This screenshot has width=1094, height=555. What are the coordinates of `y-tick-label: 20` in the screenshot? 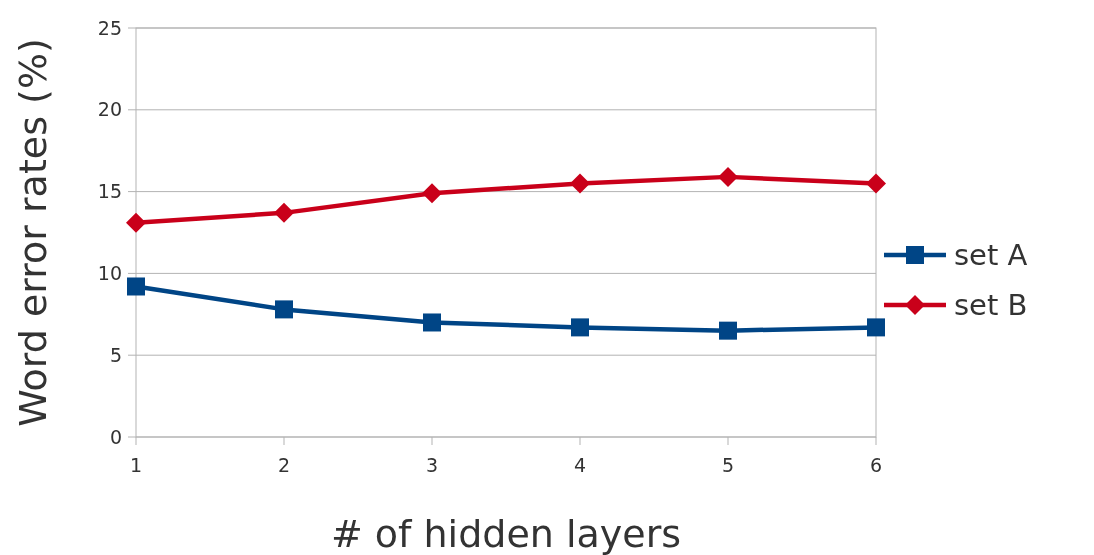 It's located at (109, 109).